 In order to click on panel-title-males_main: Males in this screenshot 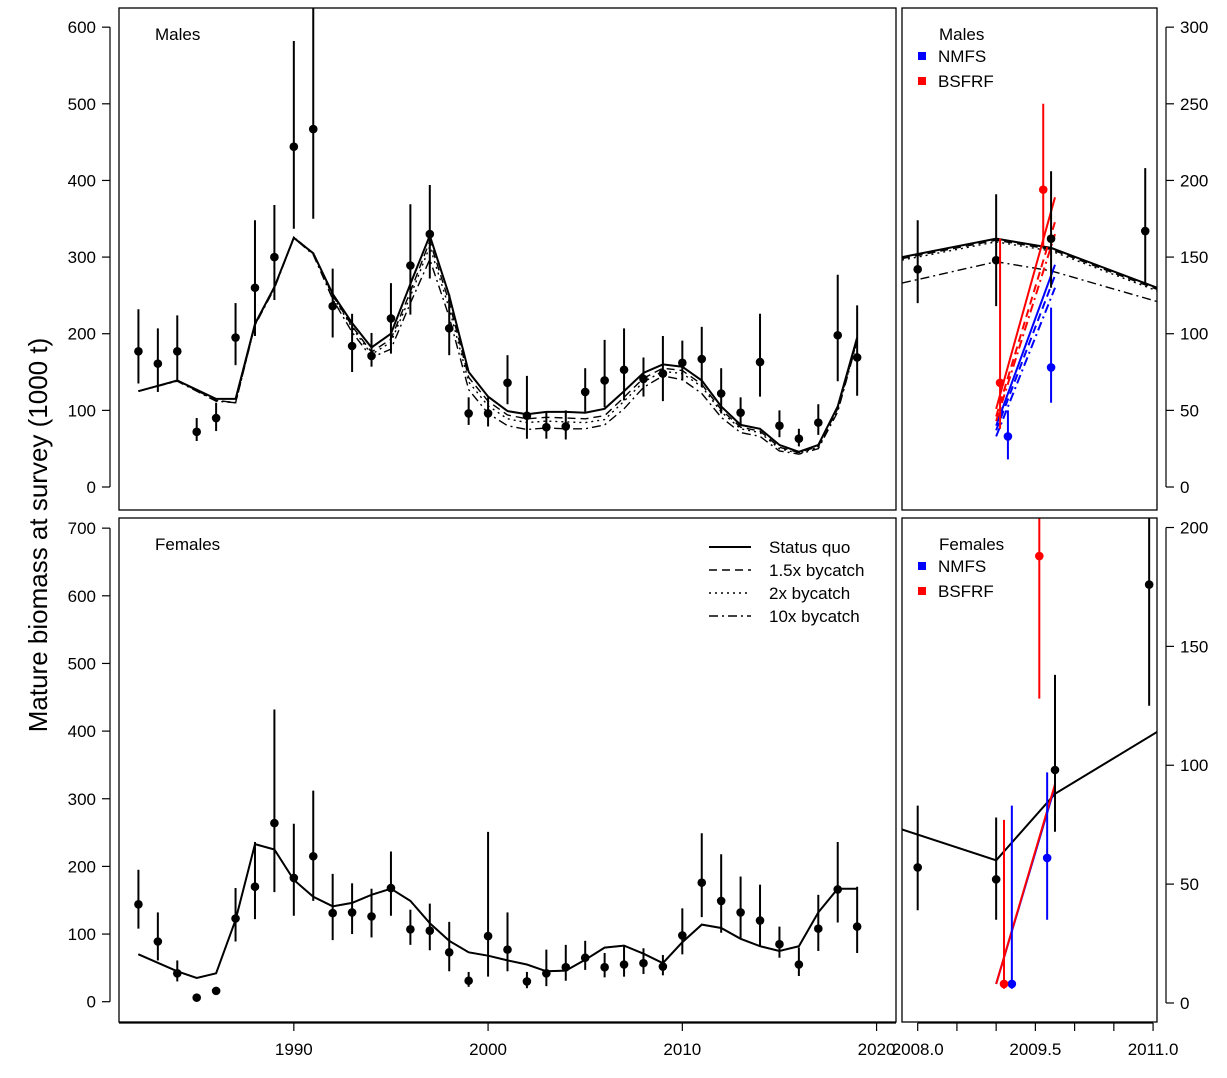, I will do `click(177, 34)`.